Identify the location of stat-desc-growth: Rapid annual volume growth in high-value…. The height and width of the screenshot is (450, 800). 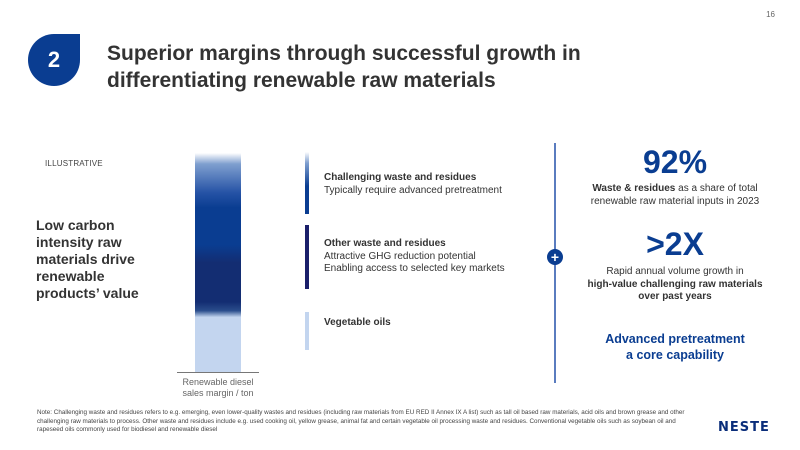
(675, 285).